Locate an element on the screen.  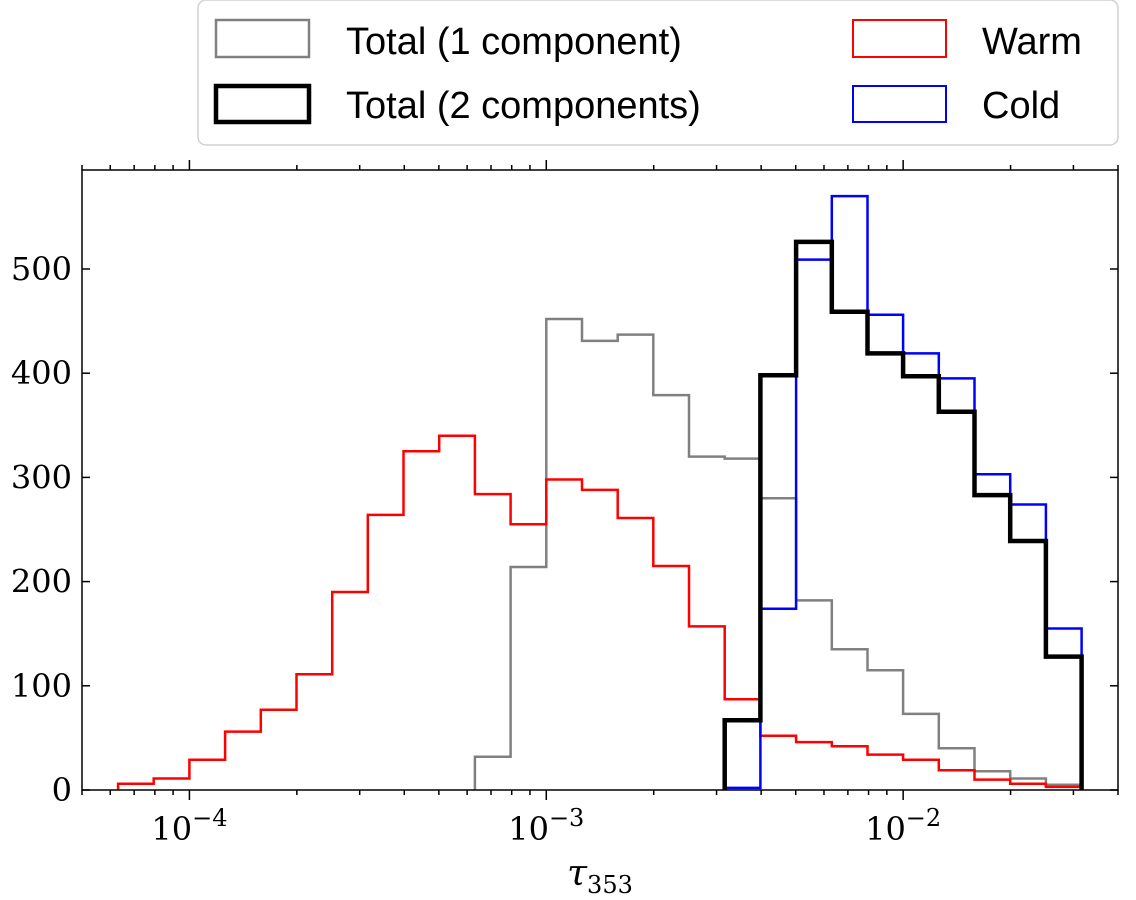
x-tick-label-2: 10⁻² is located at coordinates (903, 826).